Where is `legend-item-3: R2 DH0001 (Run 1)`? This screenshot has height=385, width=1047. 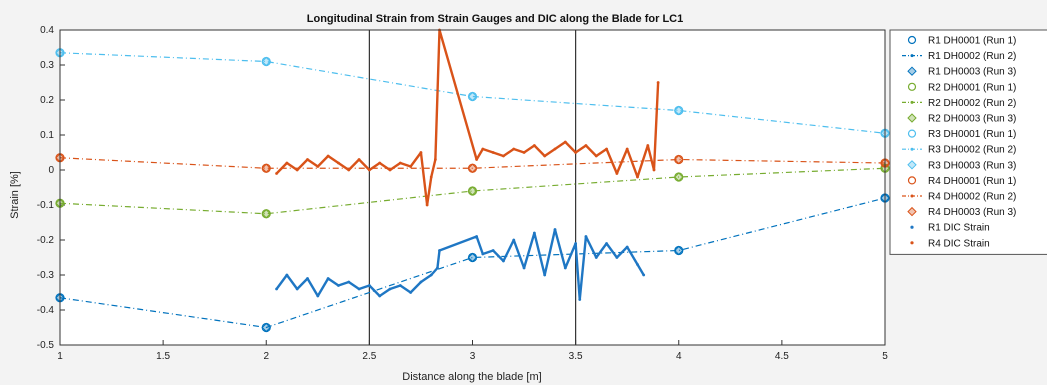 legend-item-3: R2 DH0001 (Run 1) is located at coordinates (961, 87).